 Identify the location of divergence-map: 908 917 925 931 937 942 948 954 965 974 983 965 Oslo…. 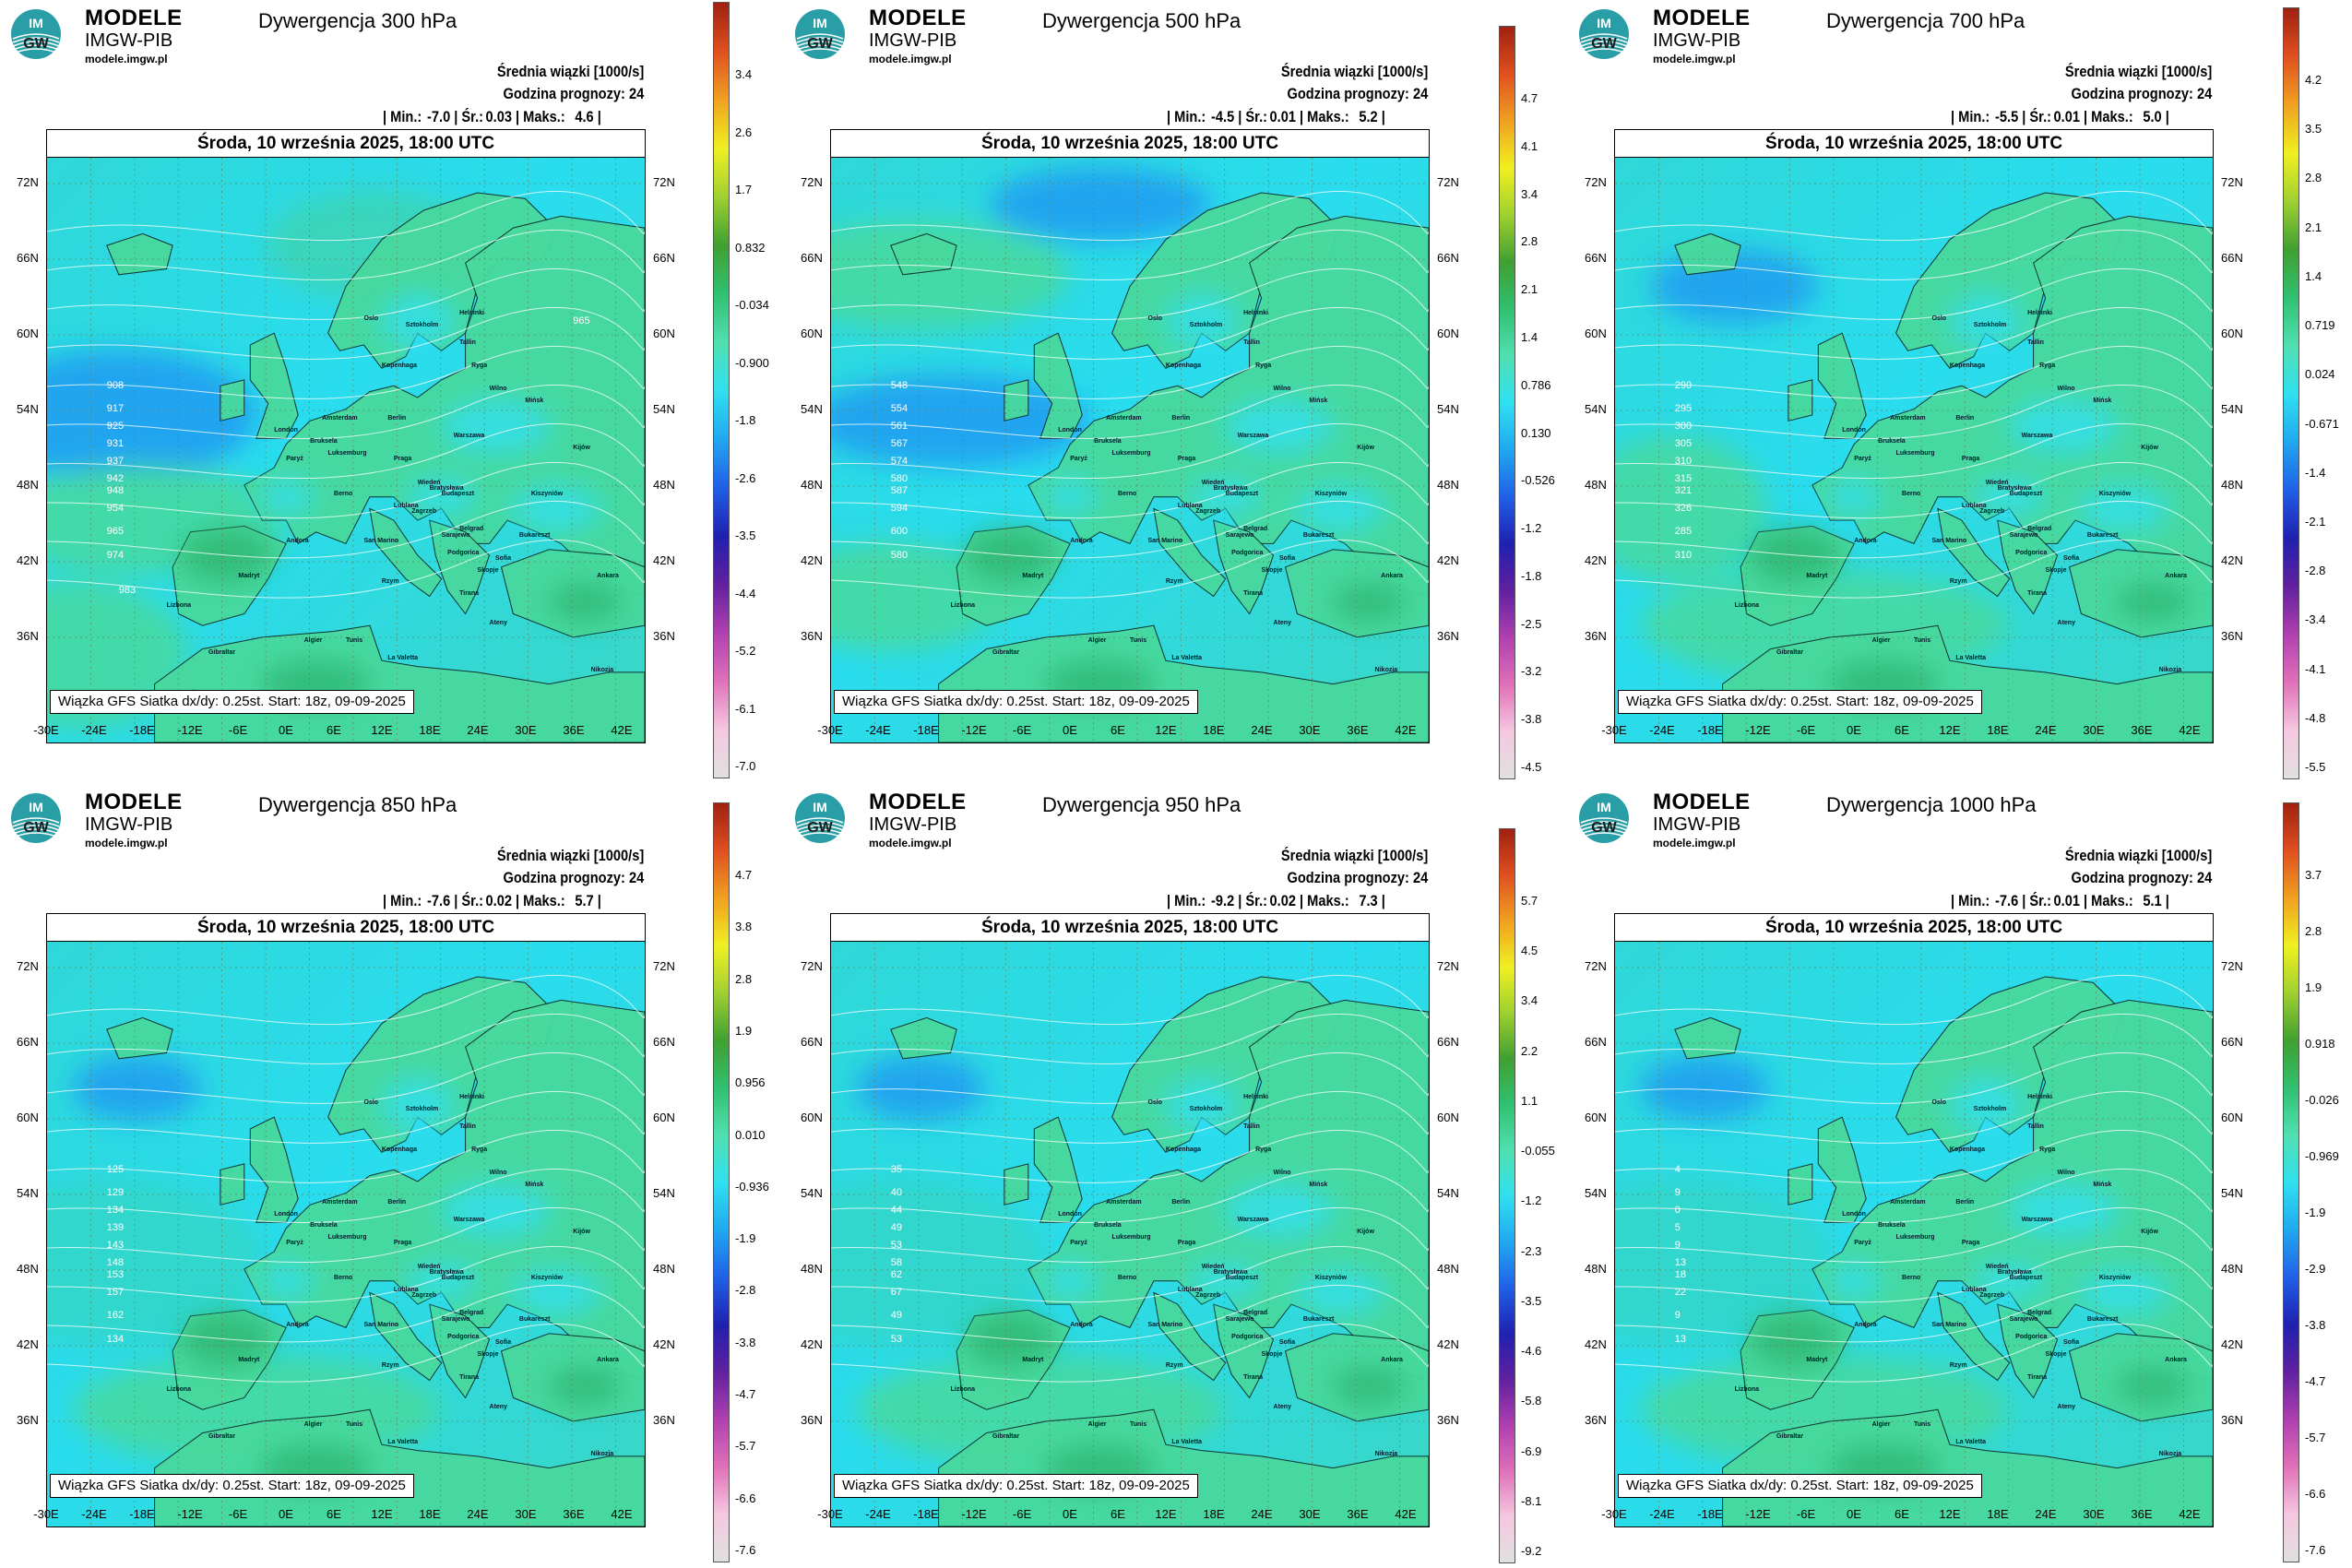
(346, 450).